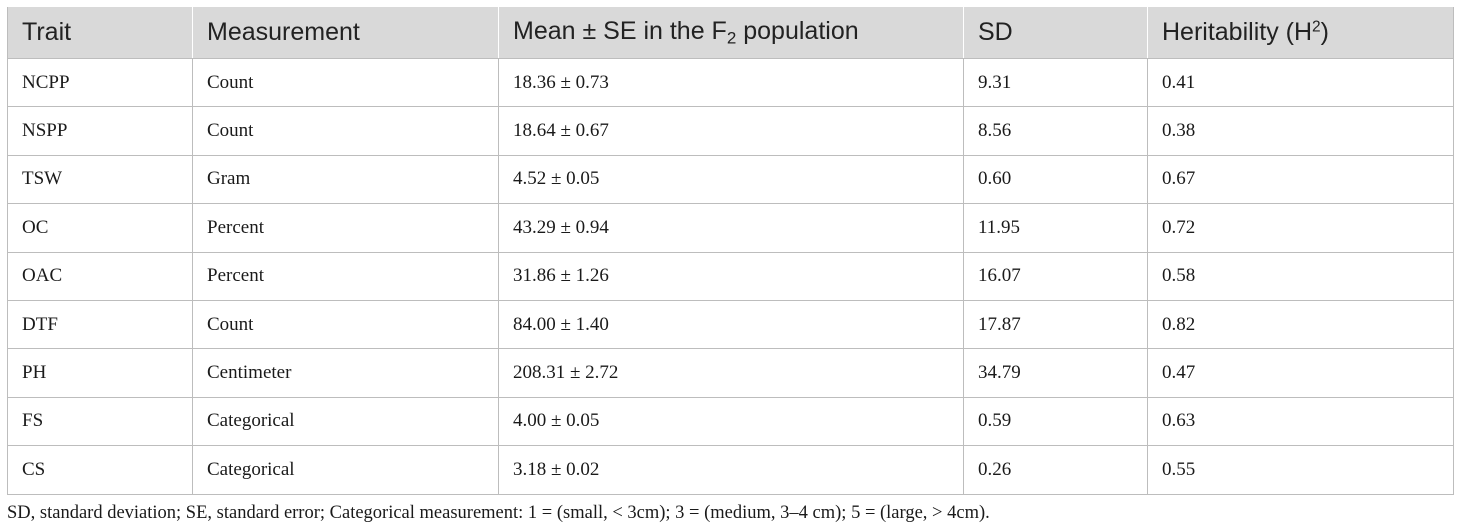  I want to click on cell-heritability: 0.67, so click(1300, 179).